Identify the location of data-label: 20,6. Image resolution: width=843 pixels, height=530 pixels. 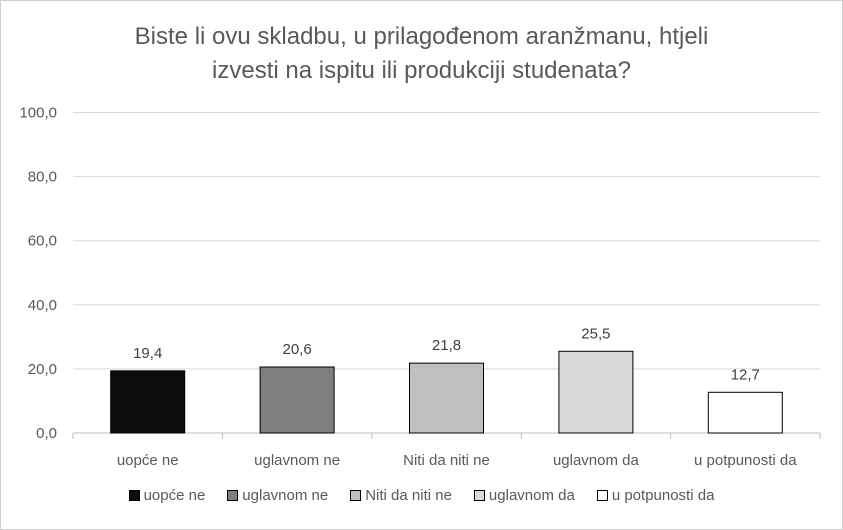
(296, 349).